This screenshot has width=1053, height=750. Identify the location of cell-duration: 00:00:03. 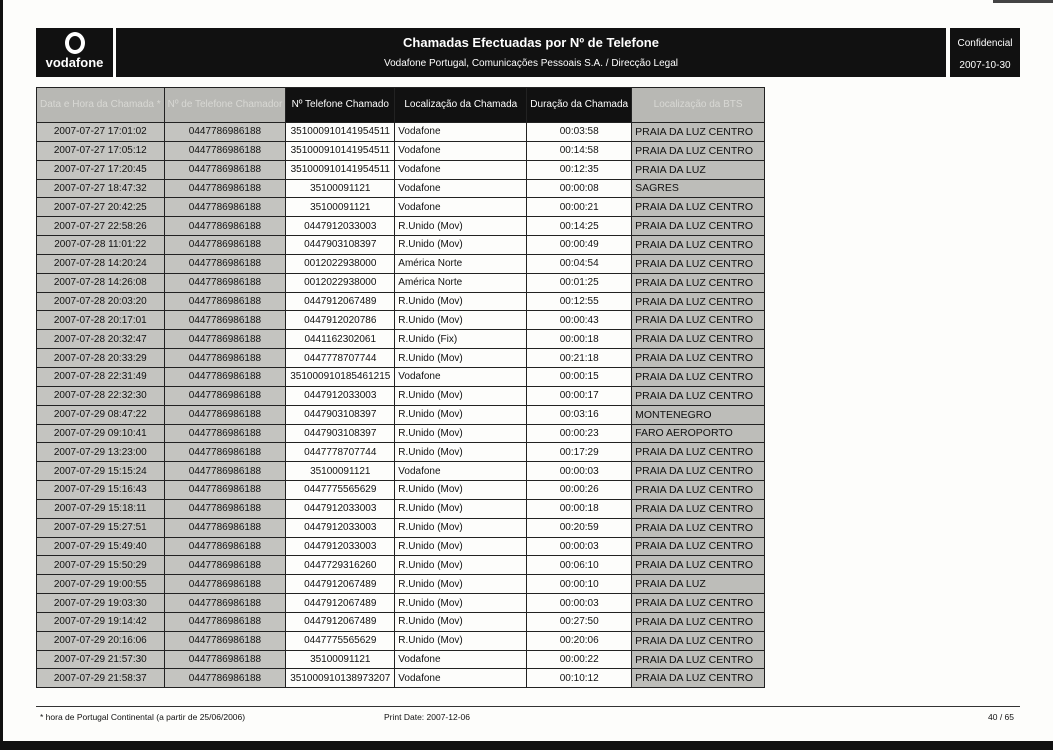
(579, 471).